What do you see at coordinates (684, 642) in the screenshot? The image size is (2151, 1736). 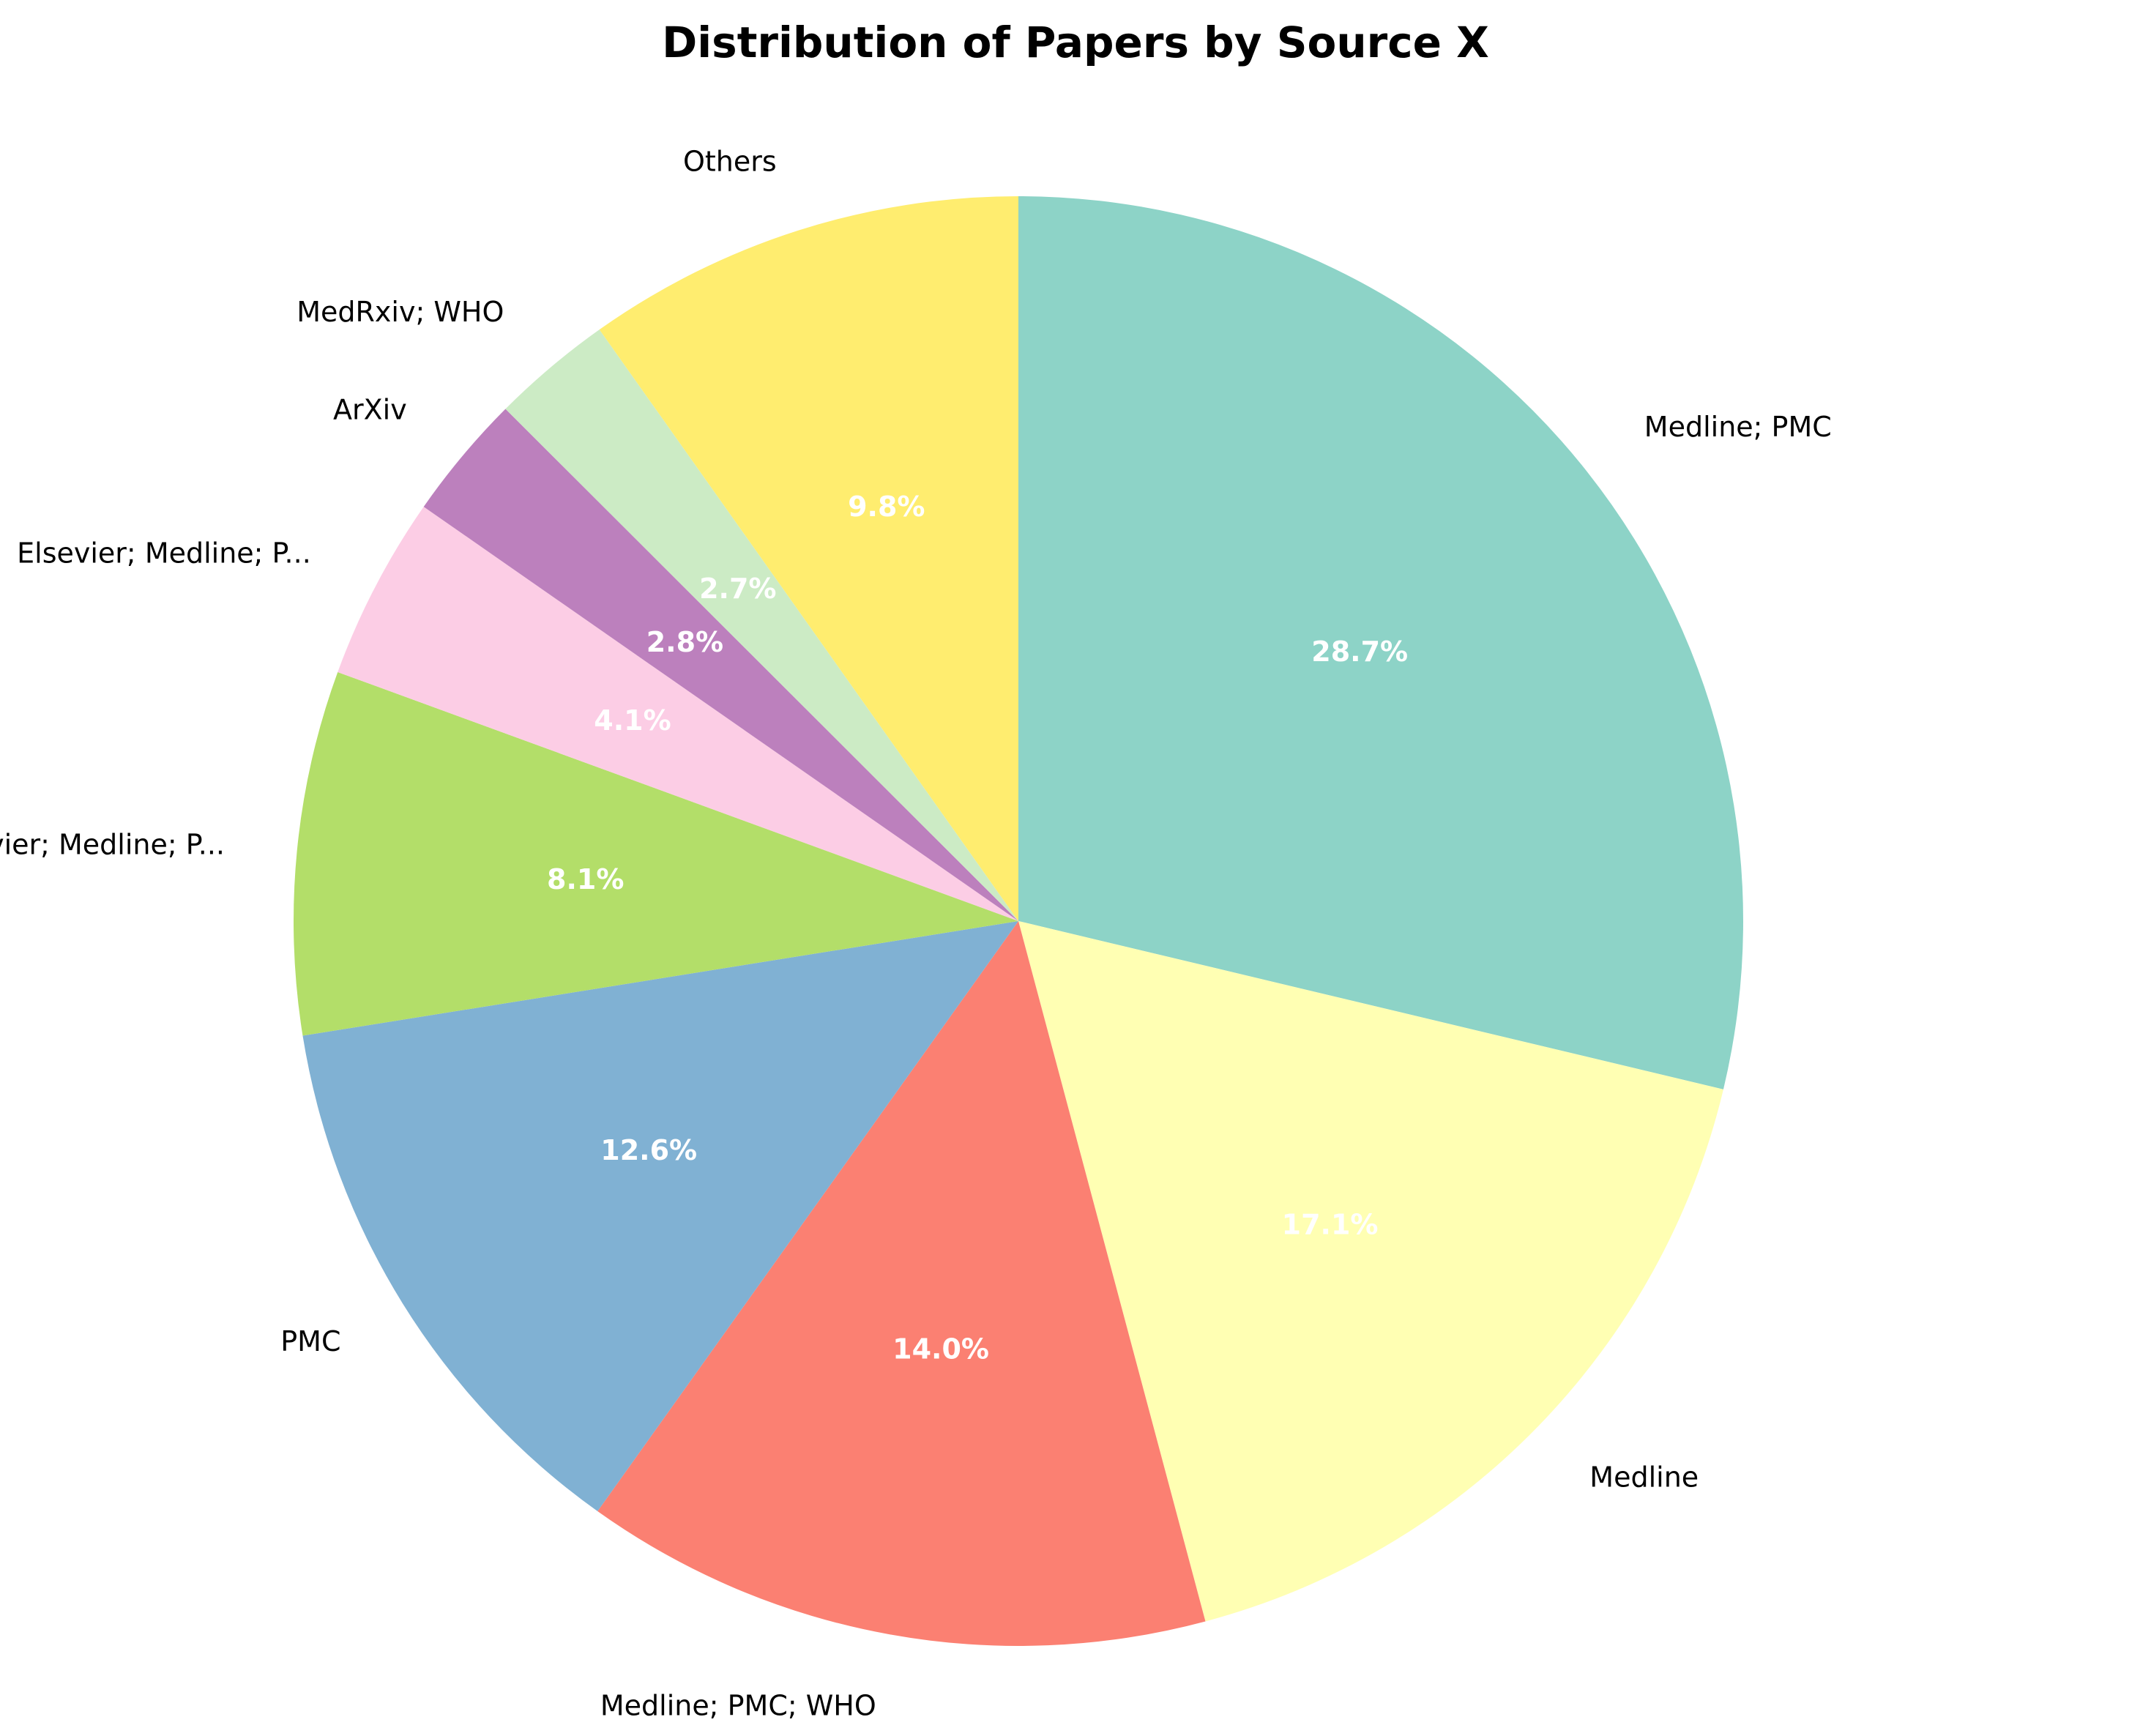 I see `slice-percent-label-6: 2.8%` at bounding box center [684, 642].